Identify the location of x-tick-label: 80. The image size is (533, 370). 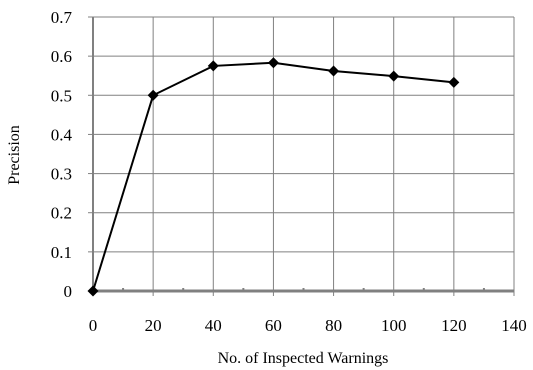
(333, 325).